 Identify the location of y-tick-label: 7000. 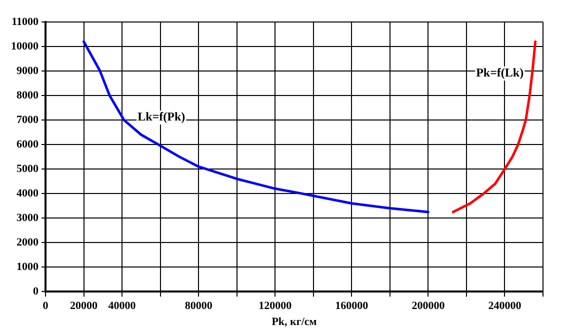
(27, 120).